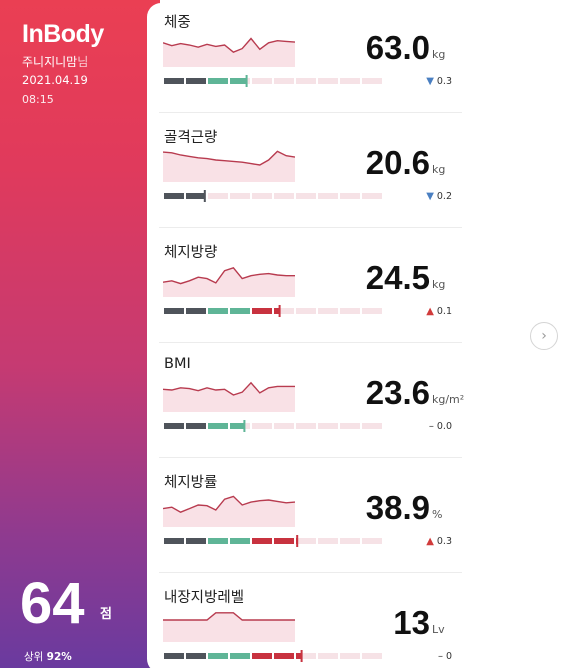 This screenshot has height=668, width=572. Describe the element at coordinates (439, 541) in the screenshot. I see `metric-delta: ▲ 0.3` at that location.